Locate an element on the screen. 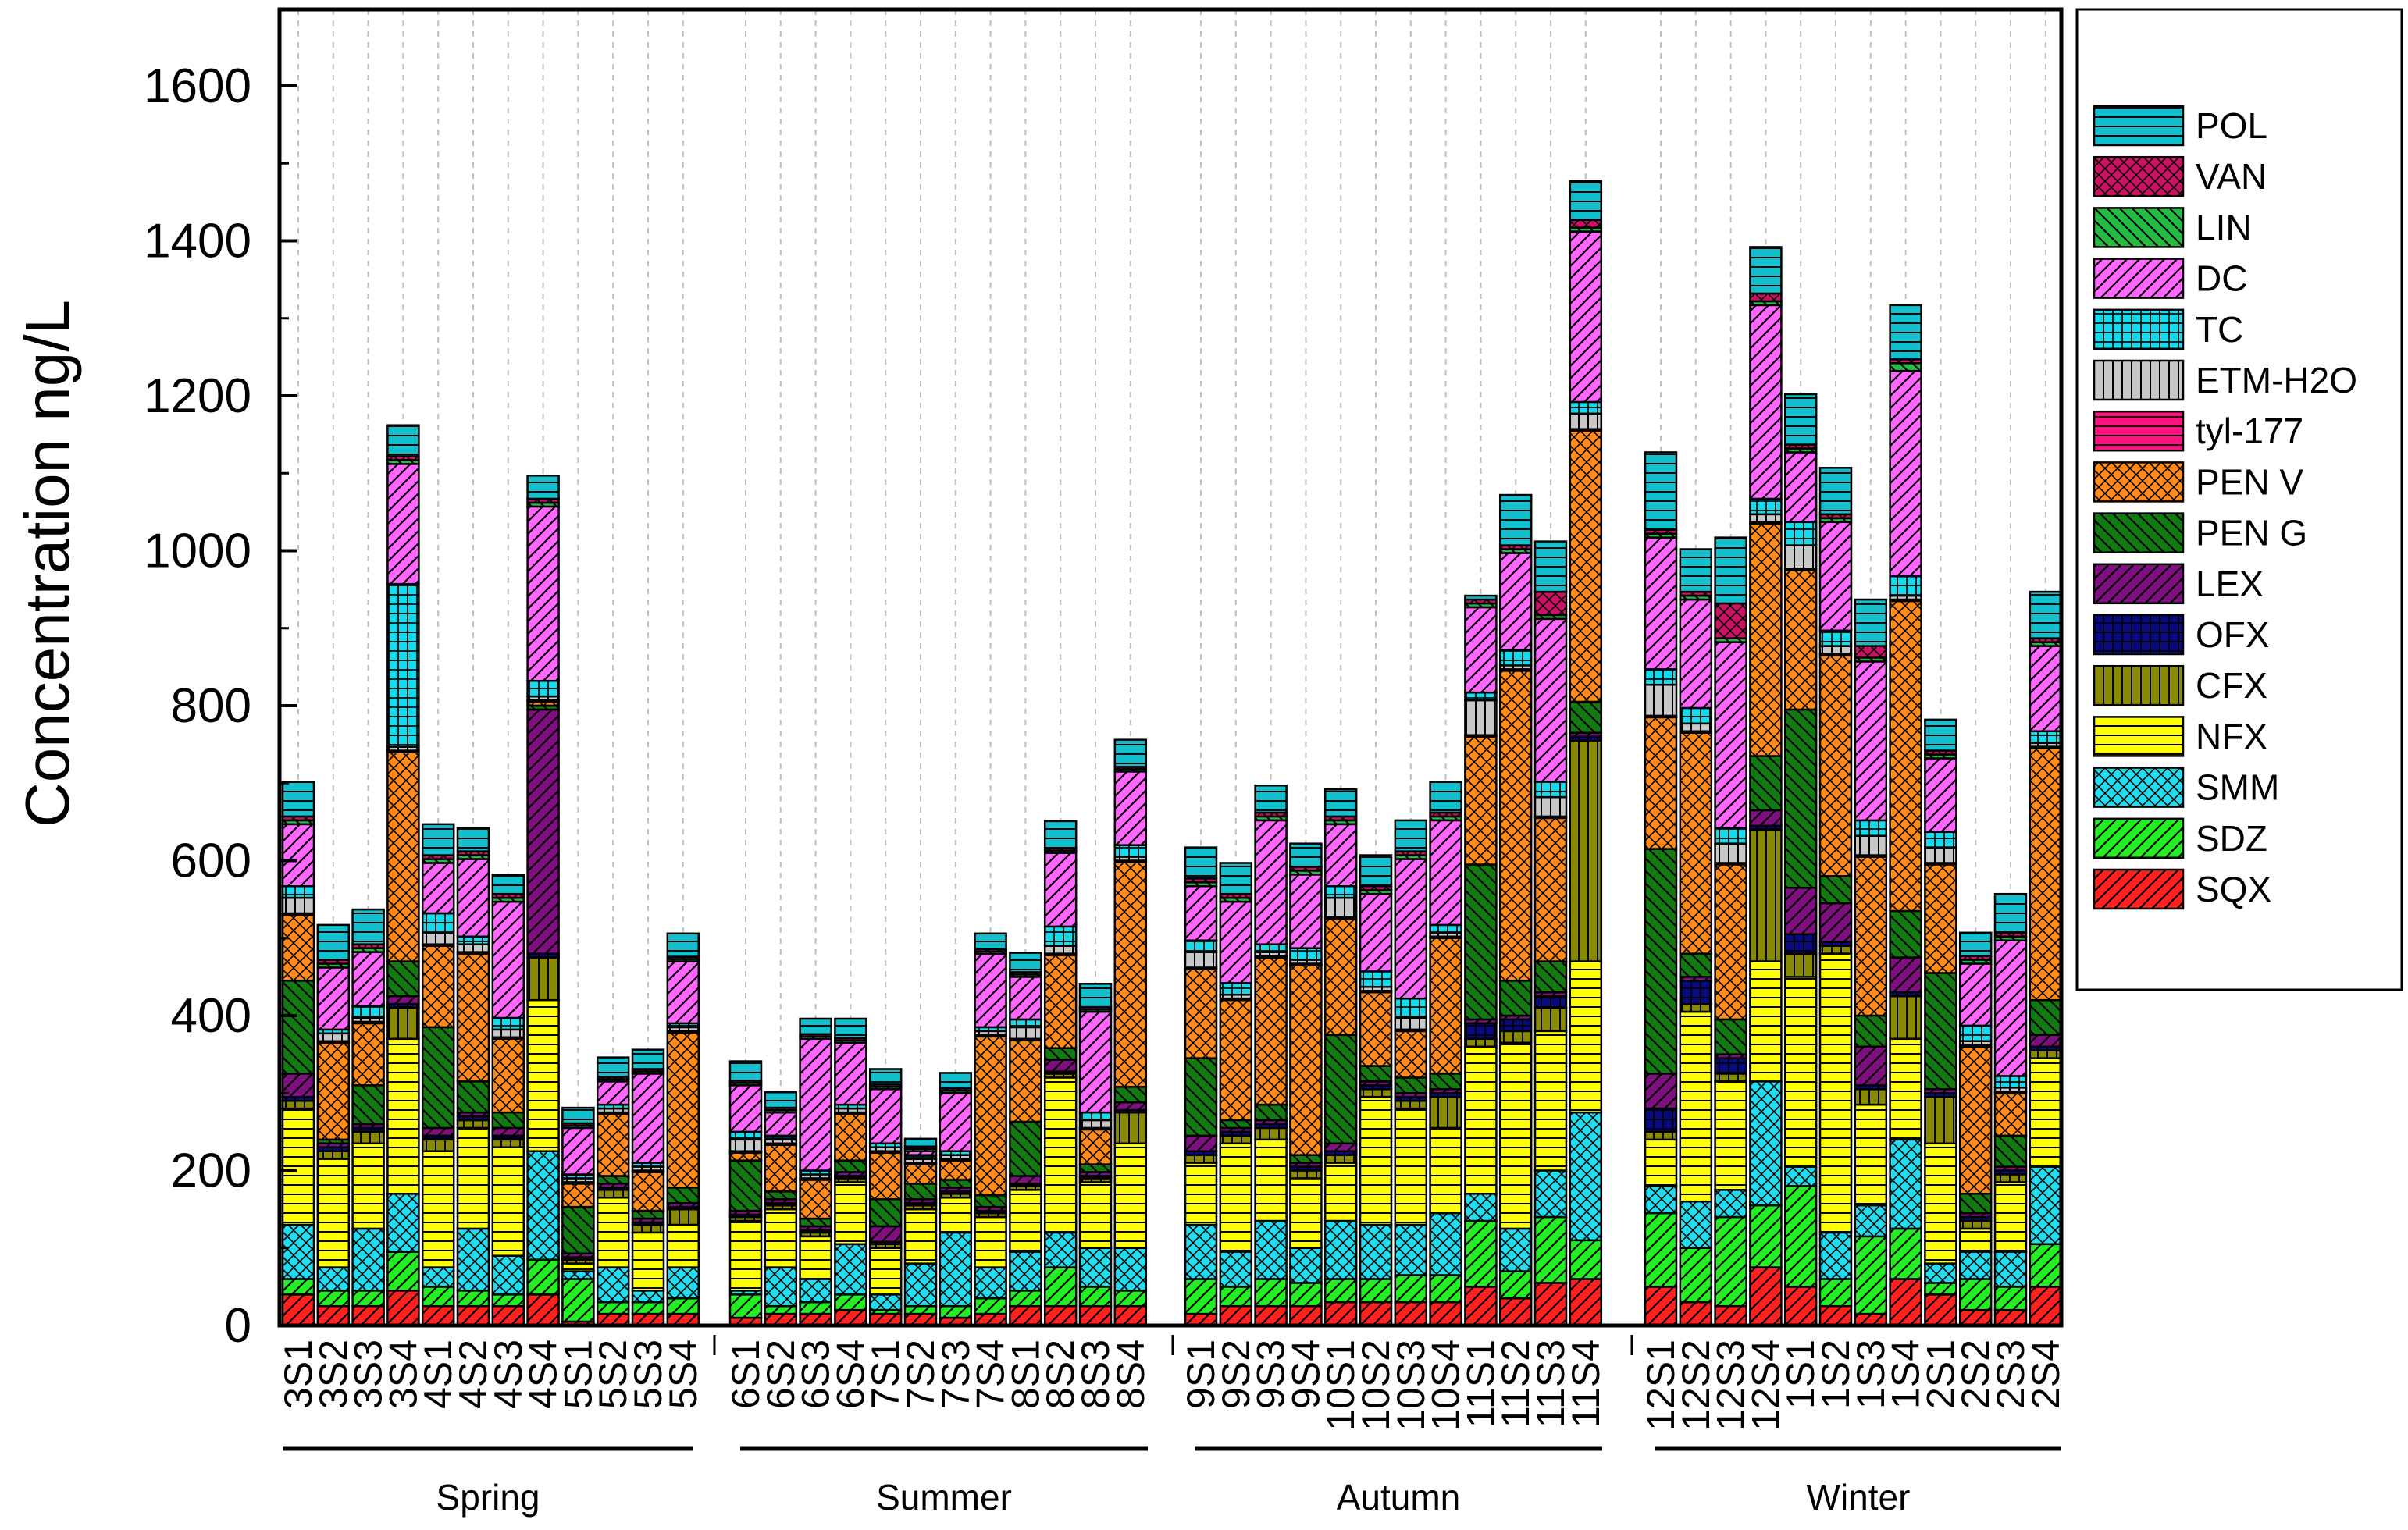  y-tick-label: 1400 is located at coordinates (197, 242).